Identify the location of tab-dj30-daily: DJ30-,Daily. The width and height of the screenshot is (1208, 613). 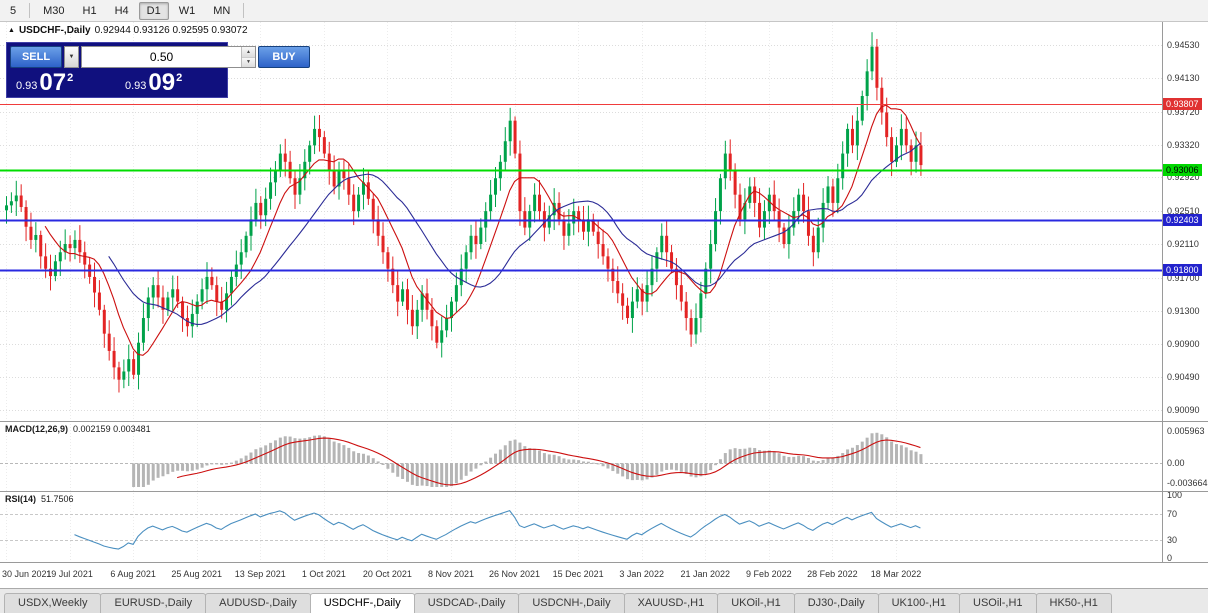
(836, 603).